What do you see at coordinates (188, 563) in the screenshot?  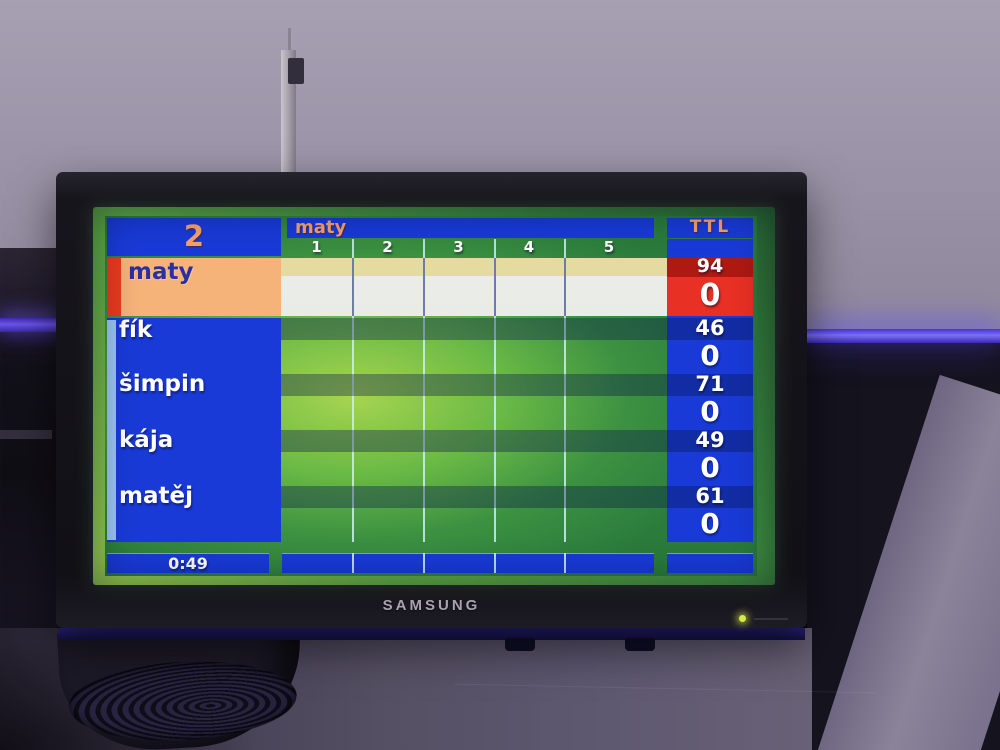 I see `game-timer: 0:49` at bounding box center [188, 563].